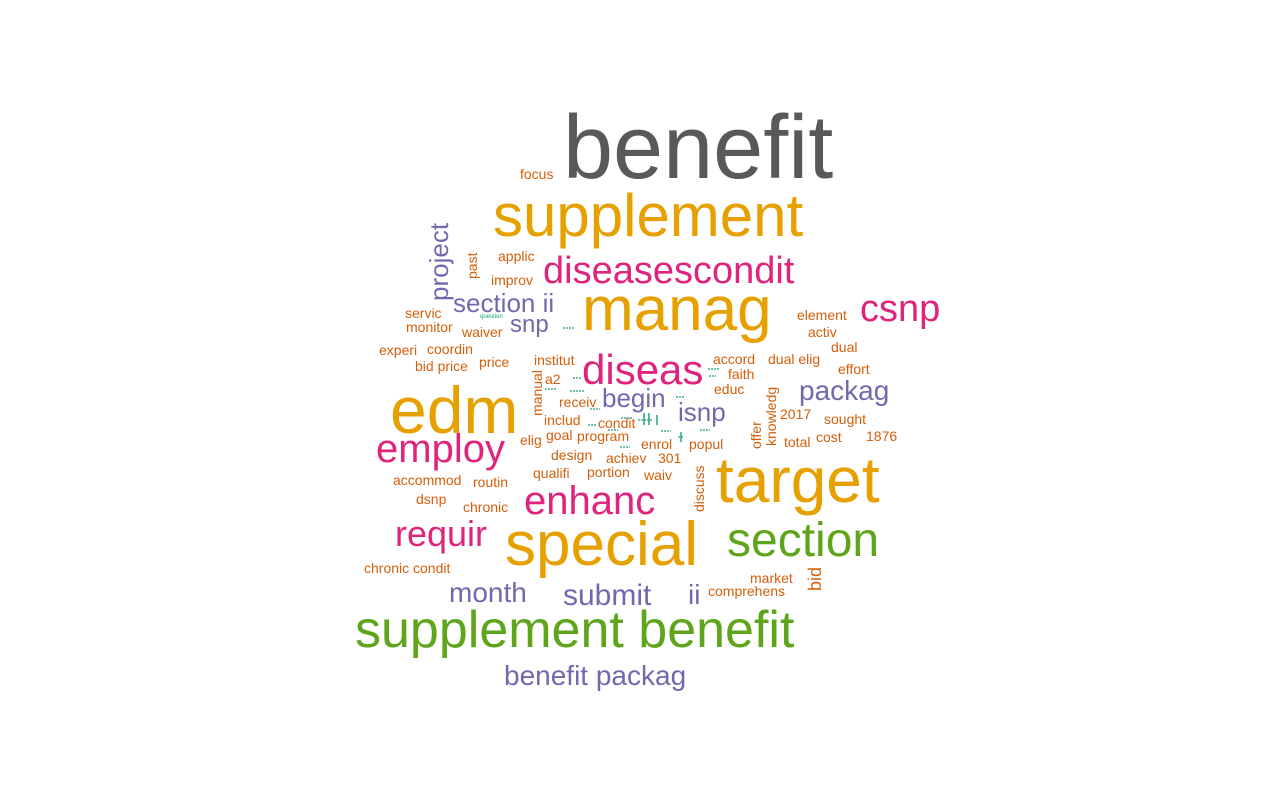  Describe the element at coordinates (603, 436) in the screenshot. I see `word-program: program` at that location.